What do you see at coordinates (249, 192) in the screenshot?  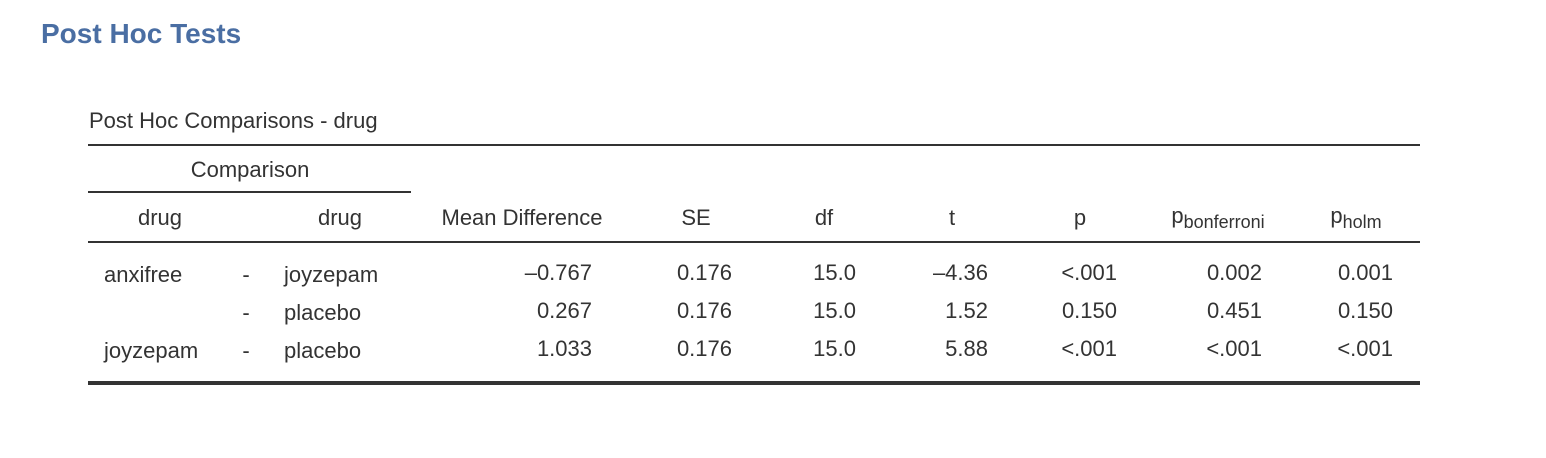 I see `comparison-group-rule` at bounding box center [249, 192].